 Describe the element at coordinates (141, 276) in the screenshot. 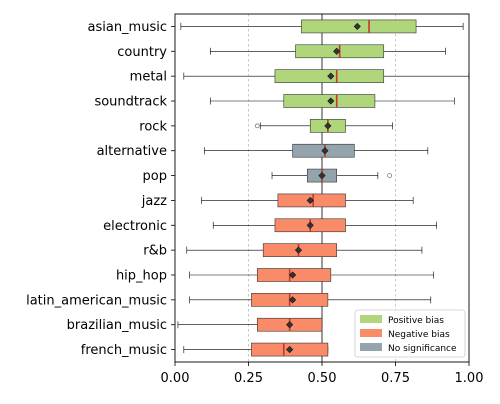

I see `y-tick-label: hip_hop` at that location.